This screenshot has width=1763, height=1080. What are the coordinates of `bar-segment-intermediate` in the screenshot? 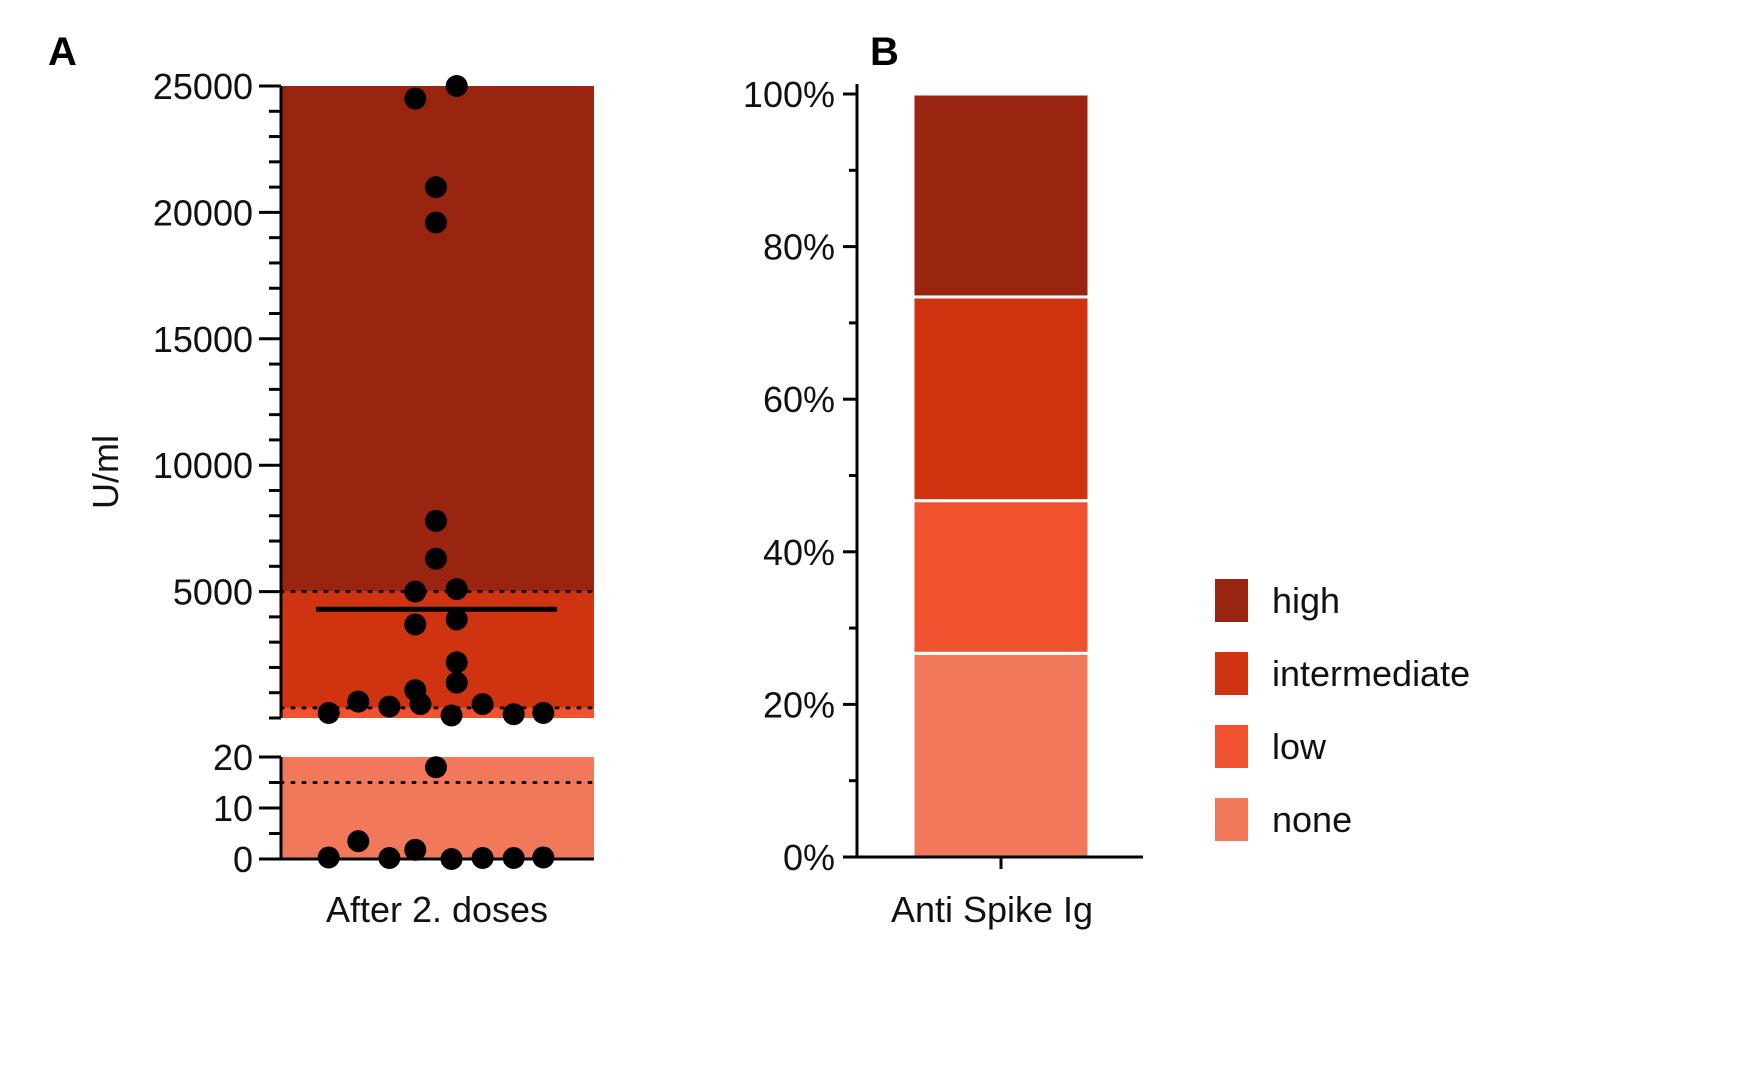 It's located at (1001, 399).